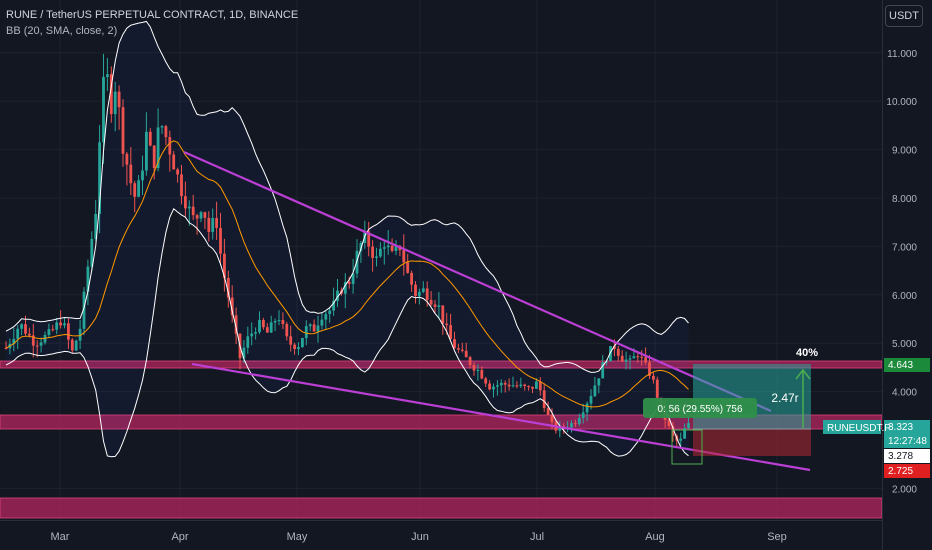 This screenshot has width=932, height=550. I want to click on y-tick-label: 5.000, so click(904, 344).